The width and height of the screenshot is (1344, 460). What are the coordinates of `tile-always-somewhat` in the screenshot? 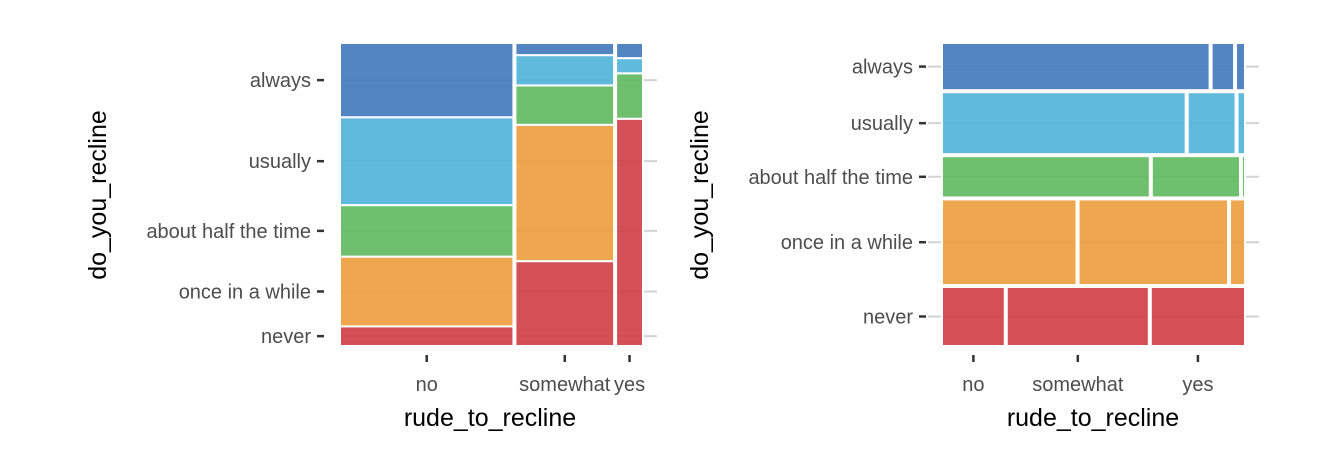 It's located at (1223, 67).